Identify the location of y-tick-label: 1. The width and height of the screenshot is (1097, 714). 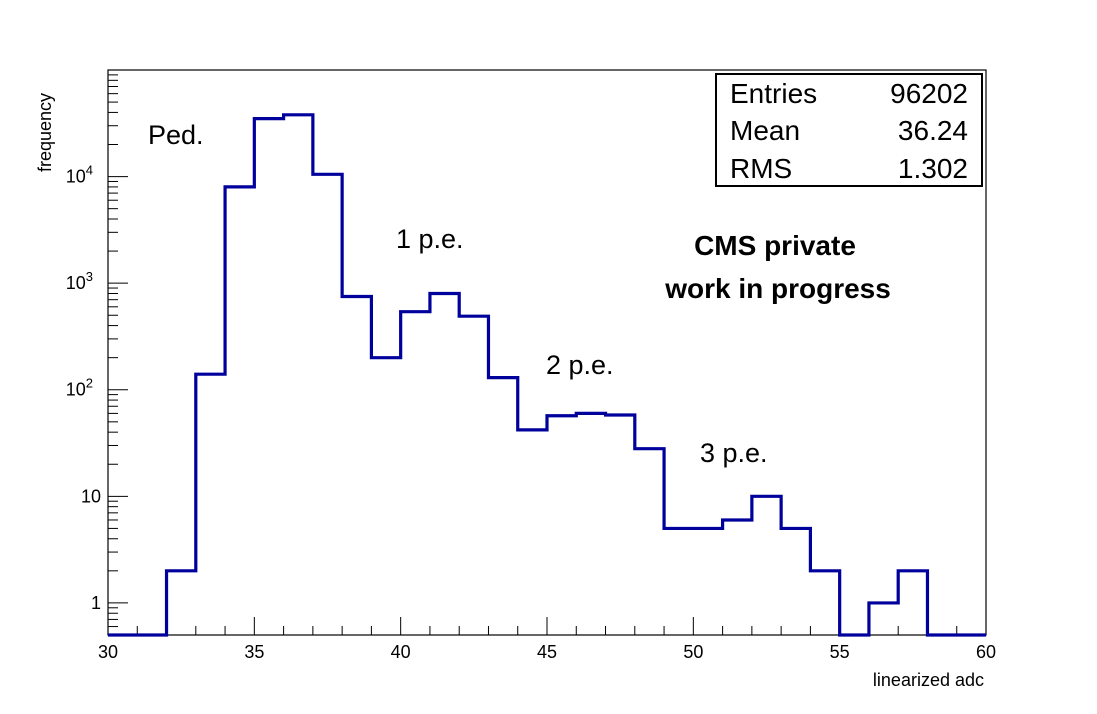
(96, 603).